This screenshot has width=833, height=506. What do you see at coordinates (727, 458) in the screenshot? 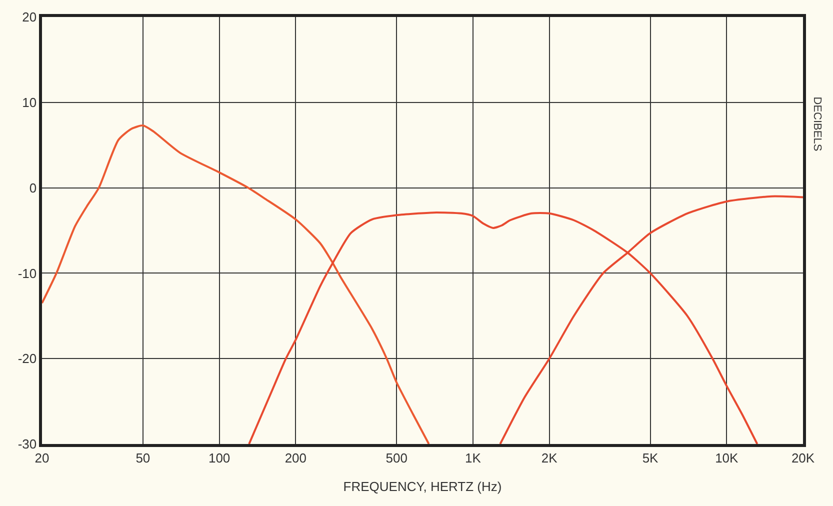
I see `x-tick-label: 10K` at bounding box center [727, 458].